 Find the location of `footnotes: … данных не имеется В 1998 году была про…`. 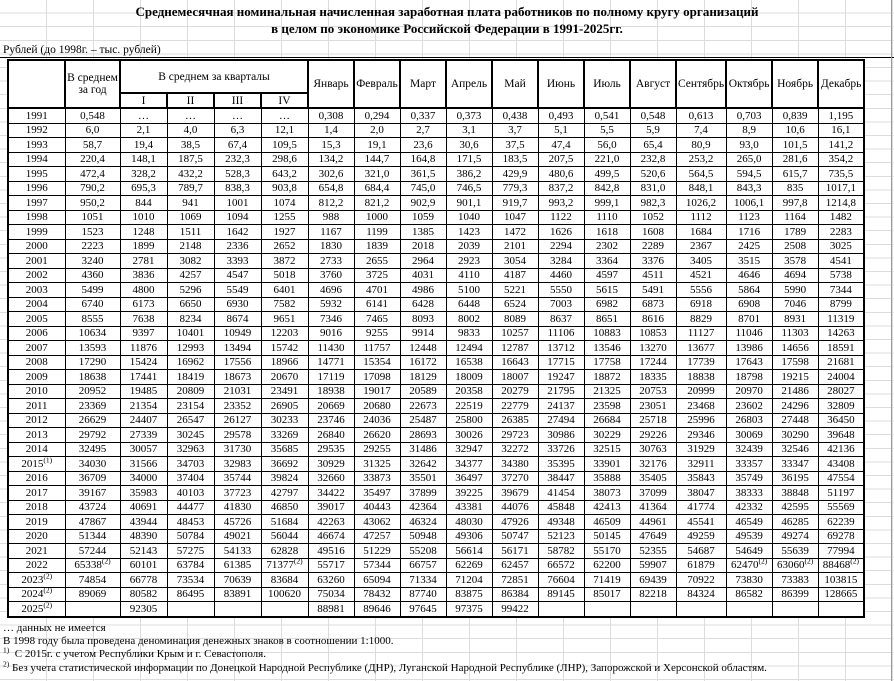

footnotes: … данных не имеется В 1998 году была про… is located at coordinates (448, 649).